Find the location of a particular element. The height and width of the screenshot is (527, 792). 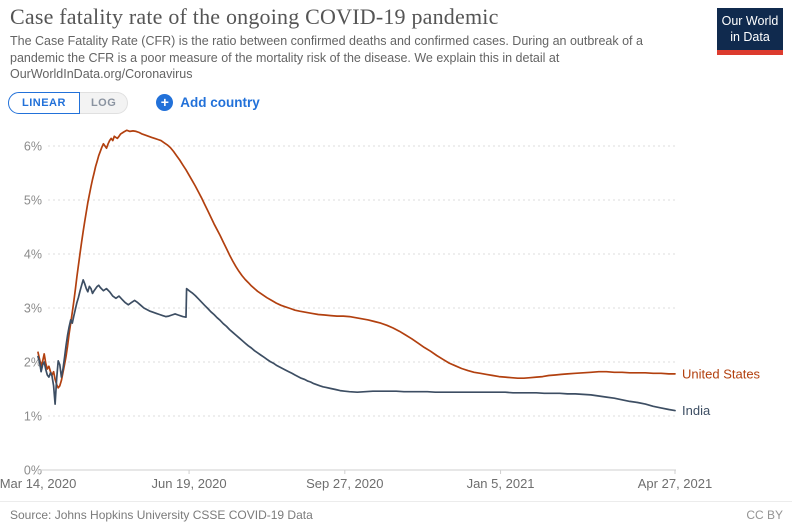

owid-logo: Our World in Data is located at coordinates (750, 31).